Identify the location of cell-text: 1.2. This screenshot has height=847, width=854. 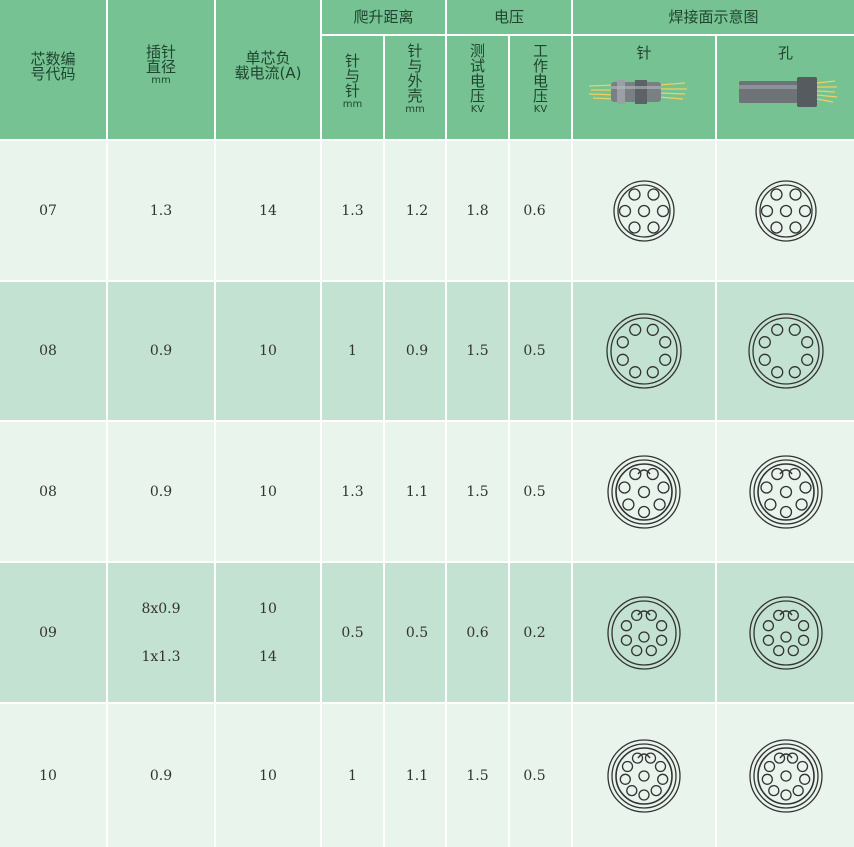
(417, 210).